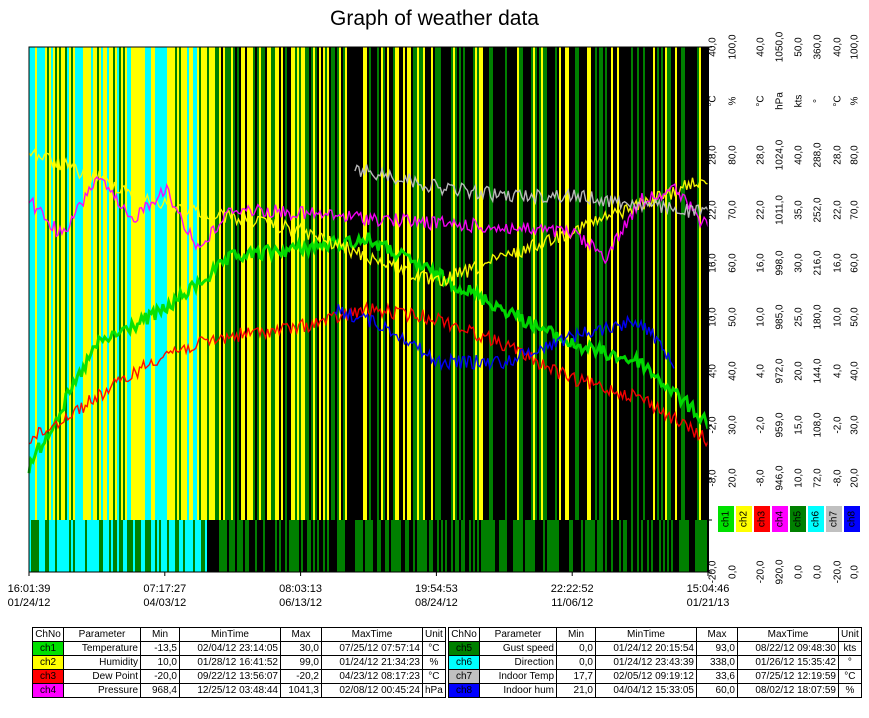 The width and height of the screenshot is (869, 718). I want to click on axis-tick-label: 959,0, so click(780, 424).